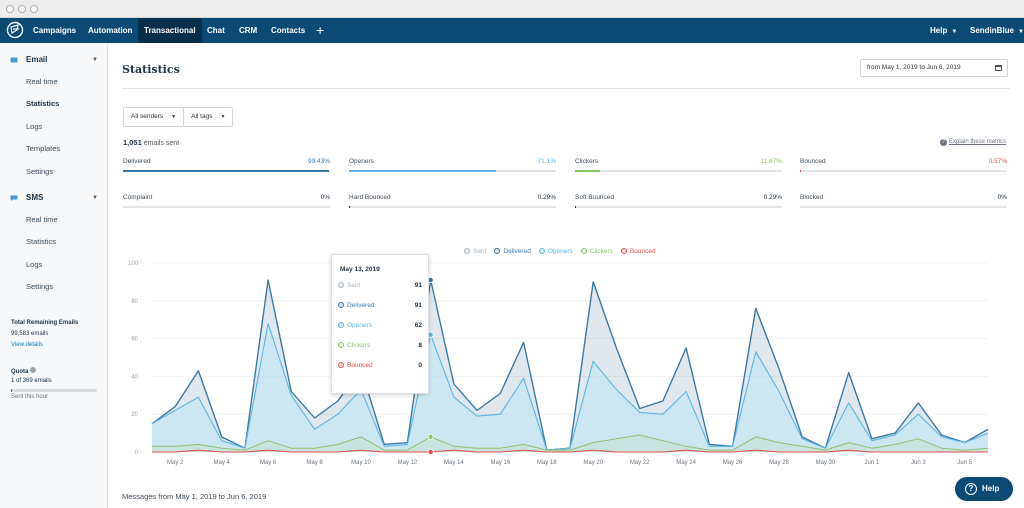 This screenshot has height=508, width=1024. Describe the element at coordinates (452, 202) in the screenshot. I see `metric-hard-bounced: Hard Bounced 0.29%` at that location.